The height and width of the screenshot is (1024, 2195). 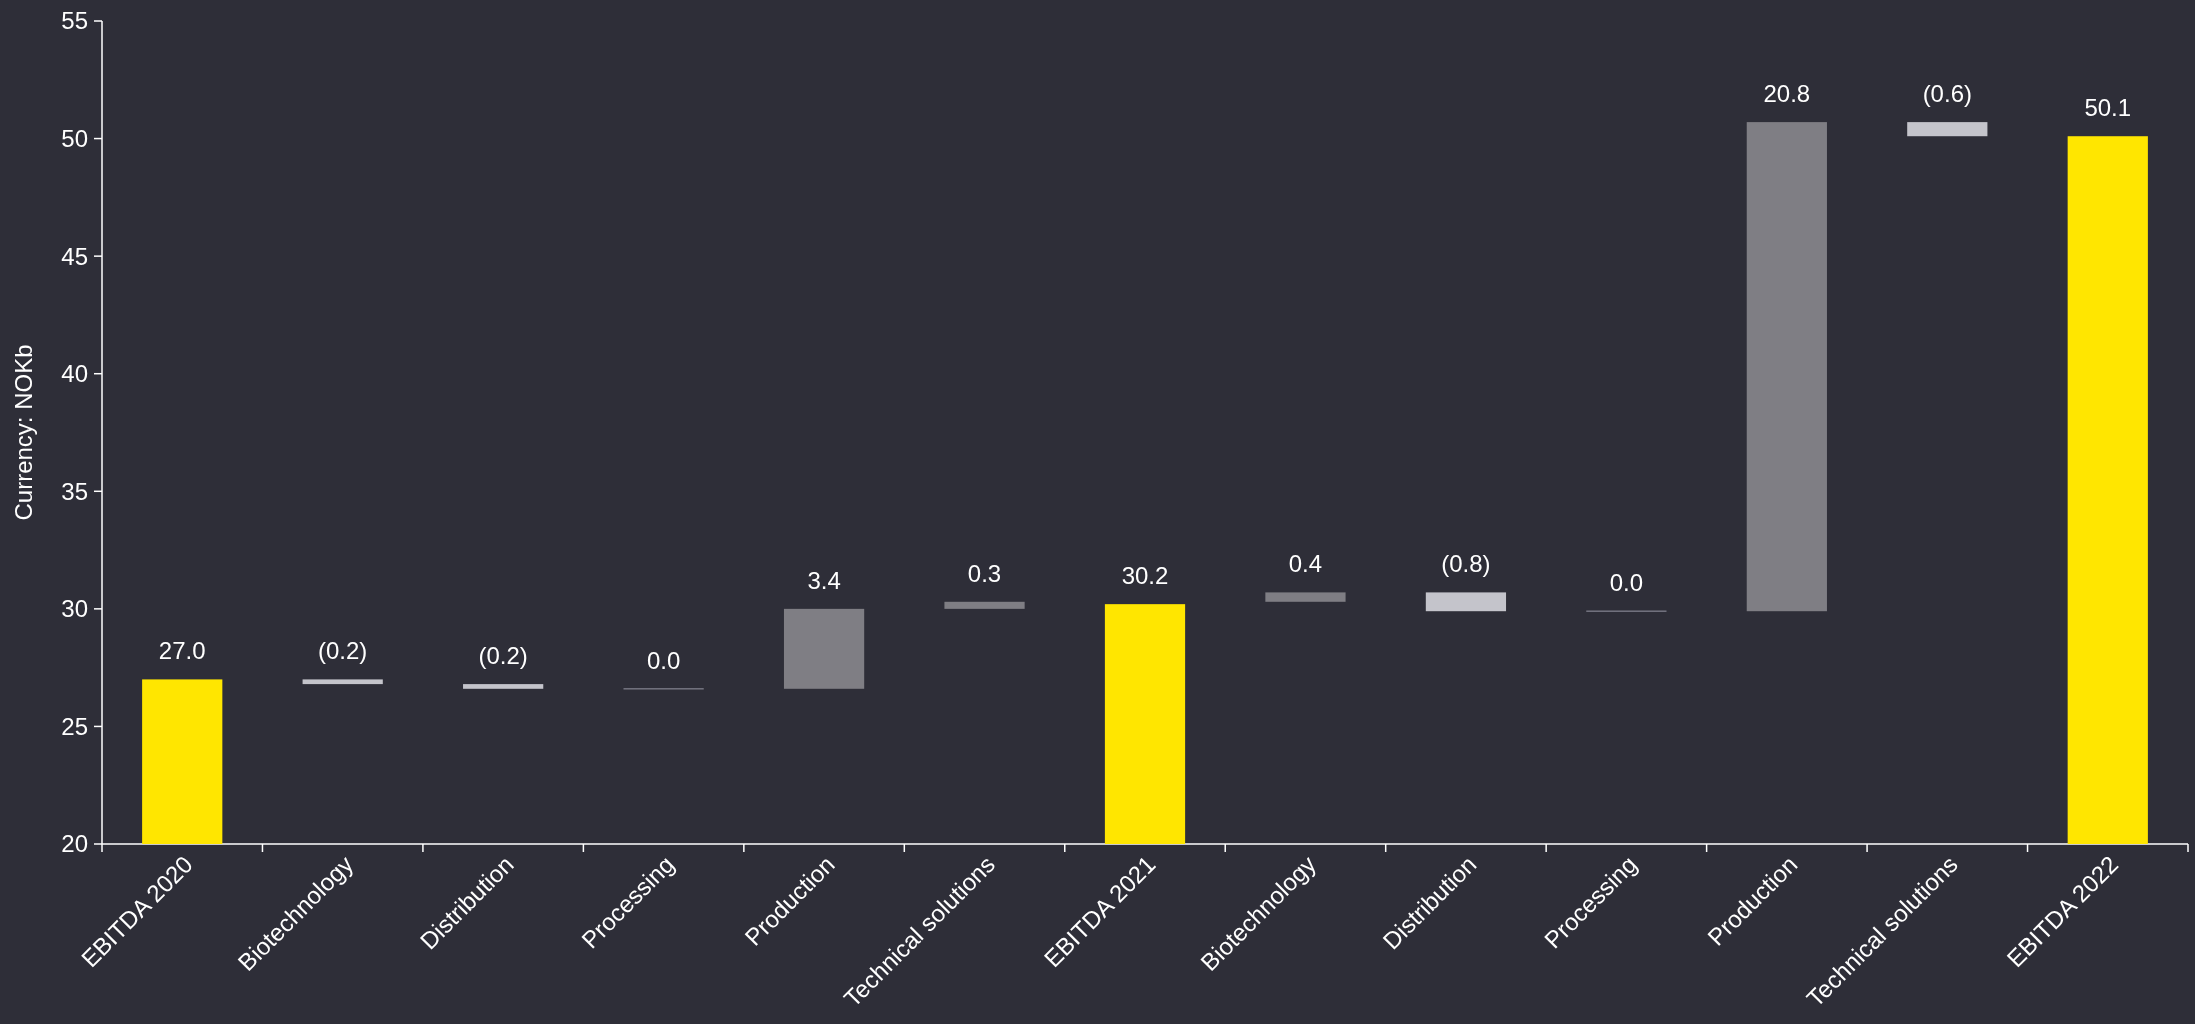 What do you see at coordinates (1145, 576) in the screenshot?
I see `data-label: 30.2` at bounding box center [1145, 576].